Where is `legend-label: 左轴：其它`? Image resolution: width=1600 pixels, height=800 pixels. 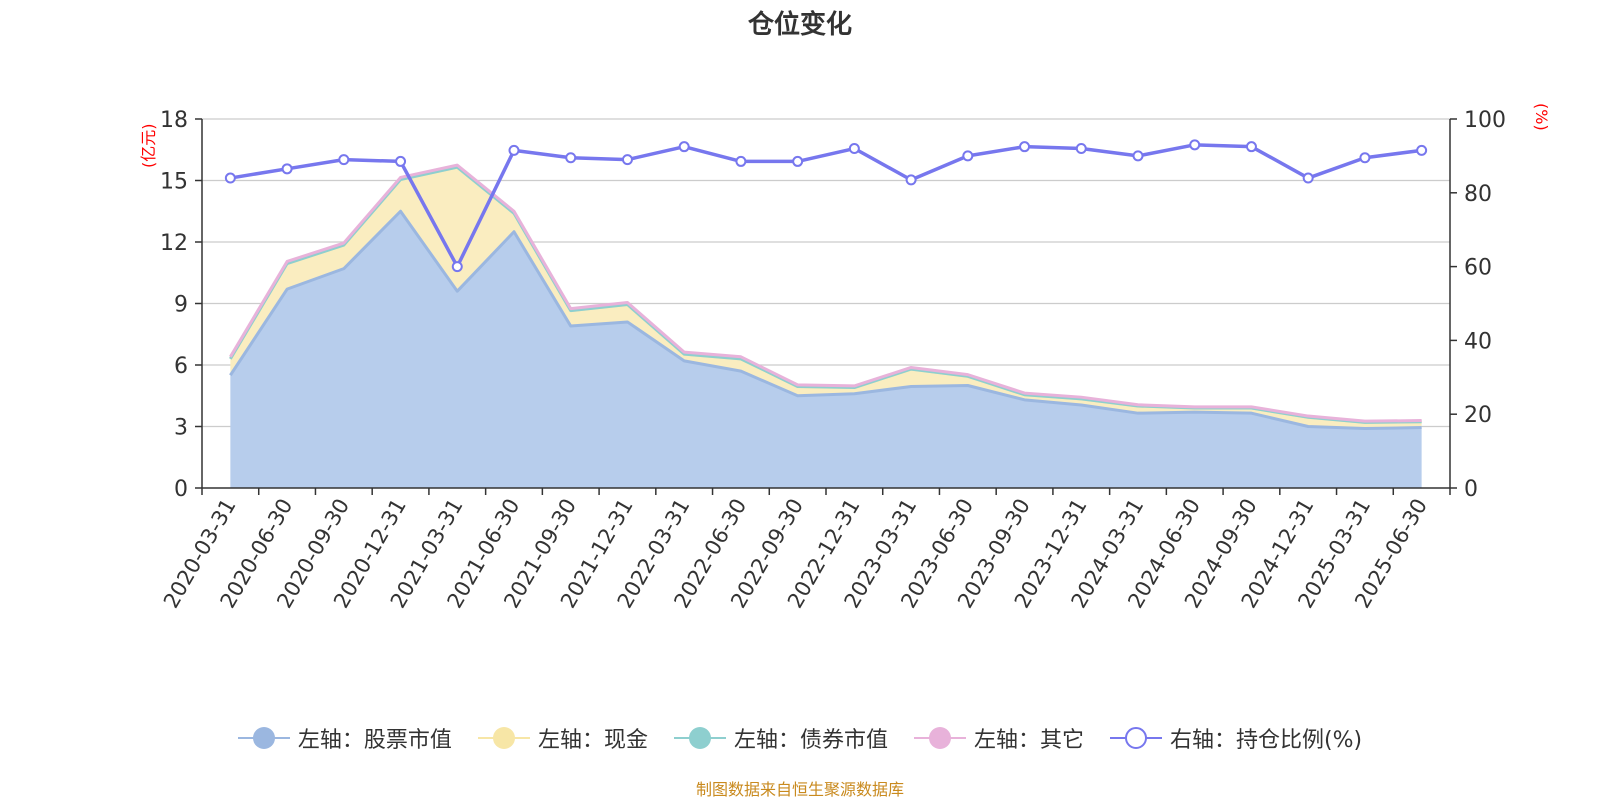 legend-label: 左轴：其它 is located at coordinates (1028, 740).